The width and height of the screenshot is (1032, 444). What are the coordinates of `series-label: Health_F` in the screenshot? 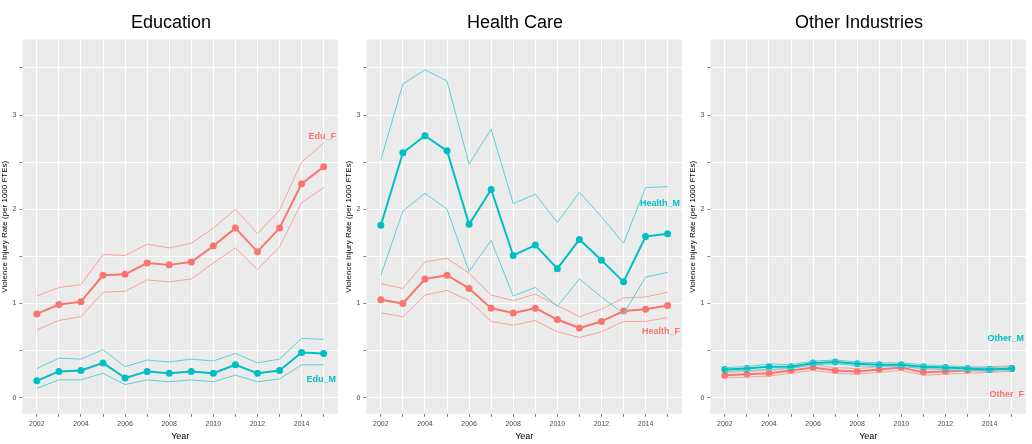 It's located at (661, 330).